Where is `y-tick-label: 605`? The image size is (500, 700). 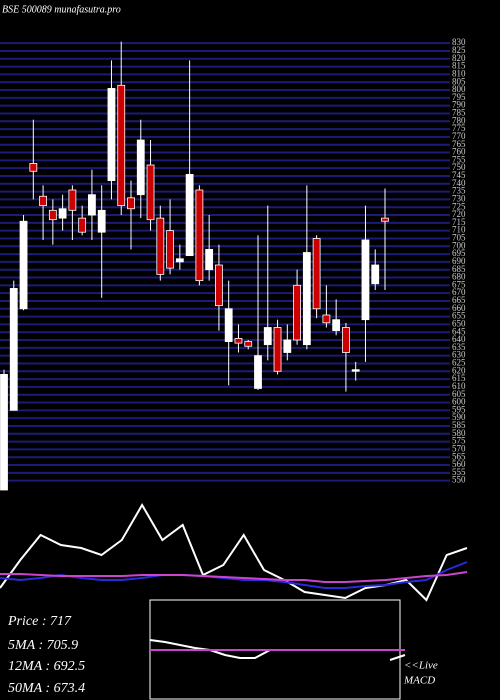 y-tick-label: 605 is located at coordinates (459, 394).